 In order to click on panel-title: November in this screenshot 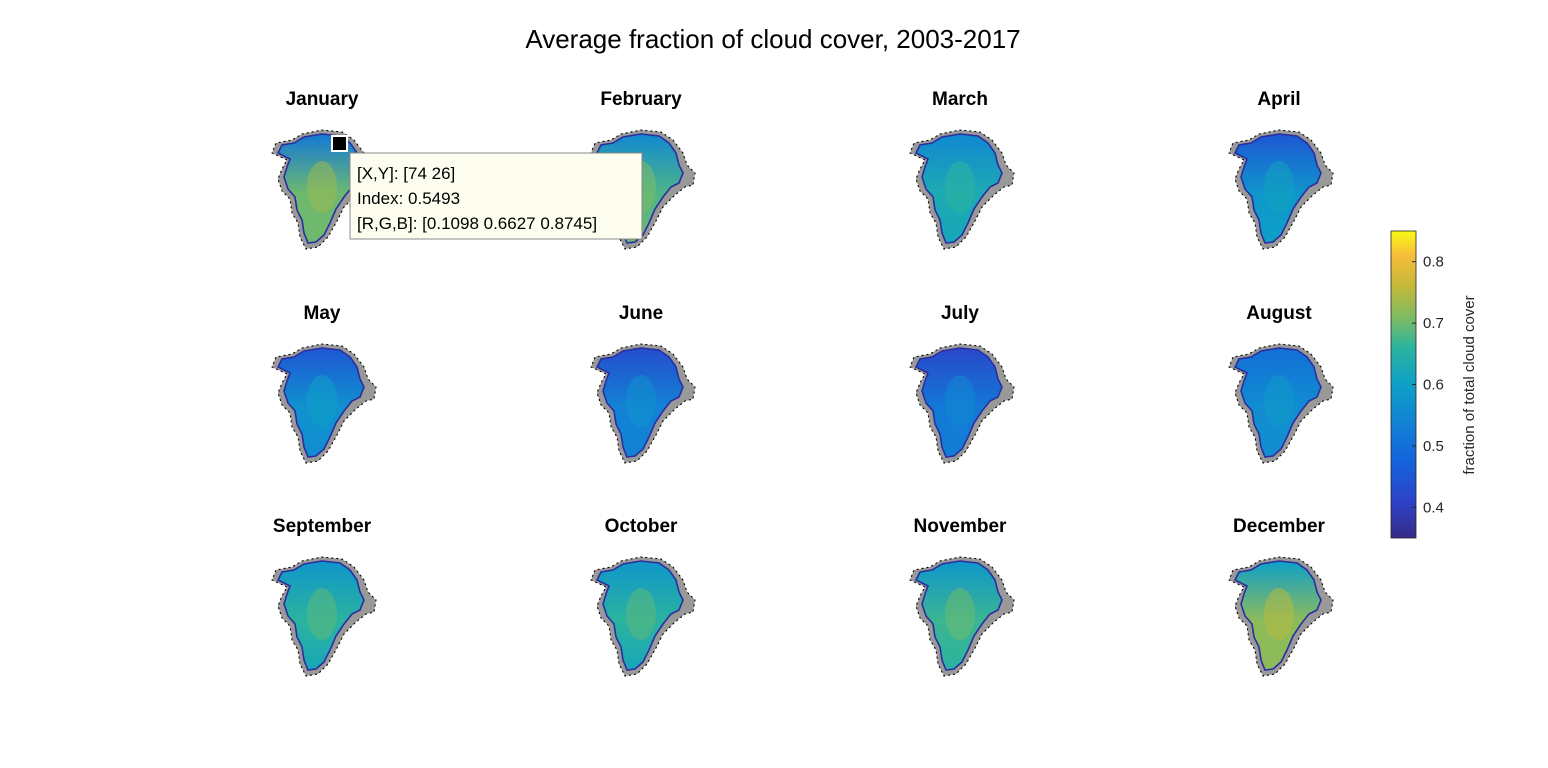, I will do `click(961, 526)`.